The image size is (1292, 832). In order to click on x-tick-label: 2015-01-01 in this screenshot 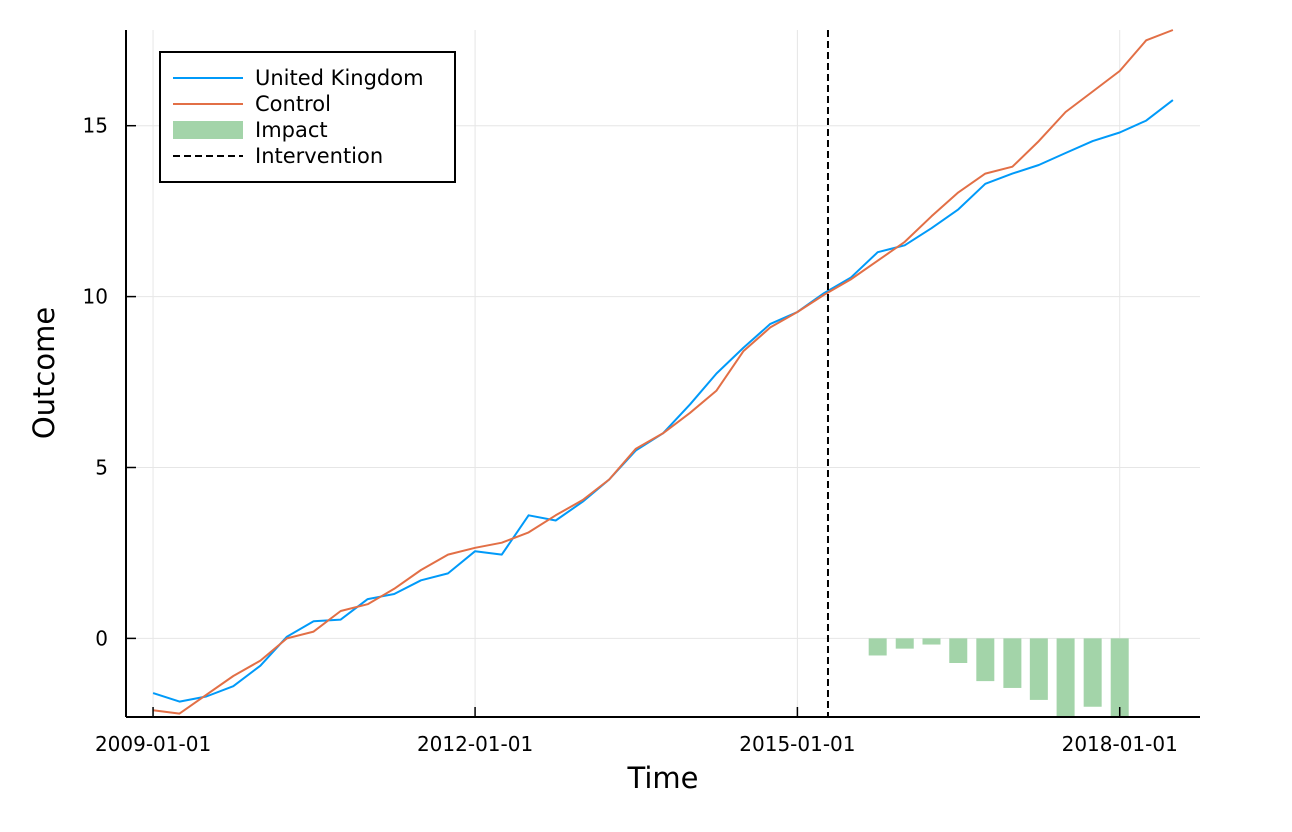, I will do `click(797, 744)`.